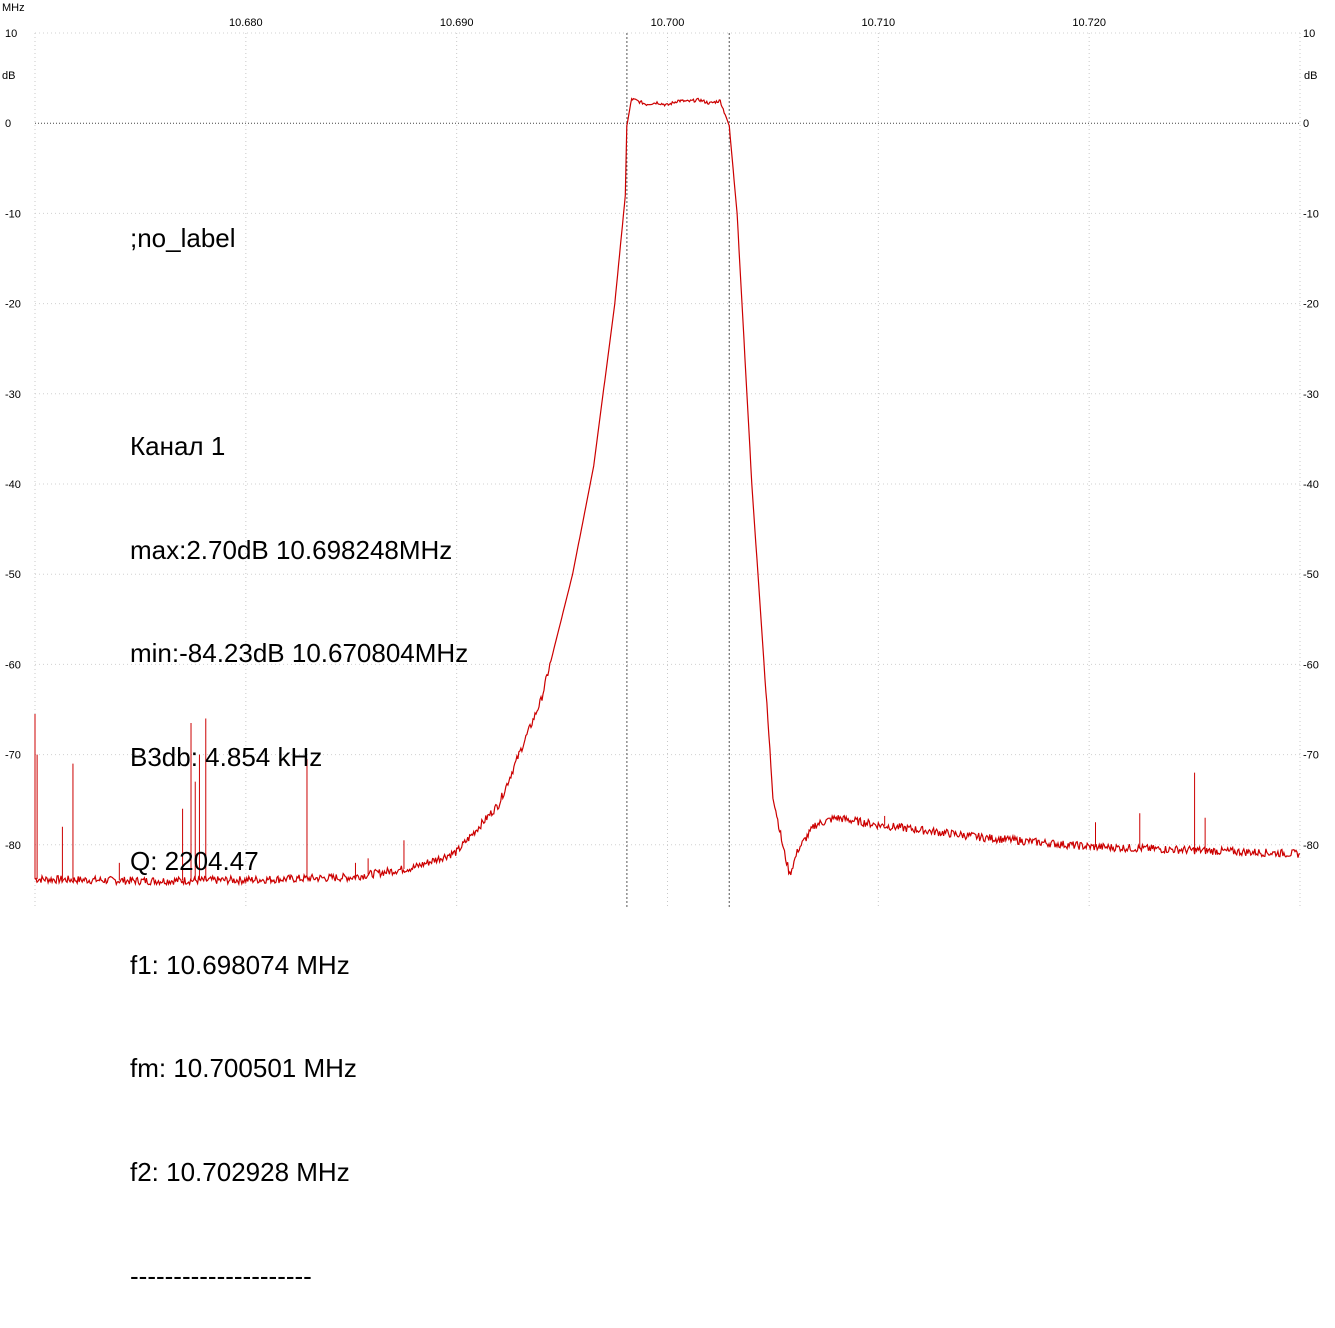 This screenshot has width=1335, height=1328. What do you see at coordinates (457, 23) in the screenshot?
I see `x-tick-label: 10.690` at bounding box center [457, 23].